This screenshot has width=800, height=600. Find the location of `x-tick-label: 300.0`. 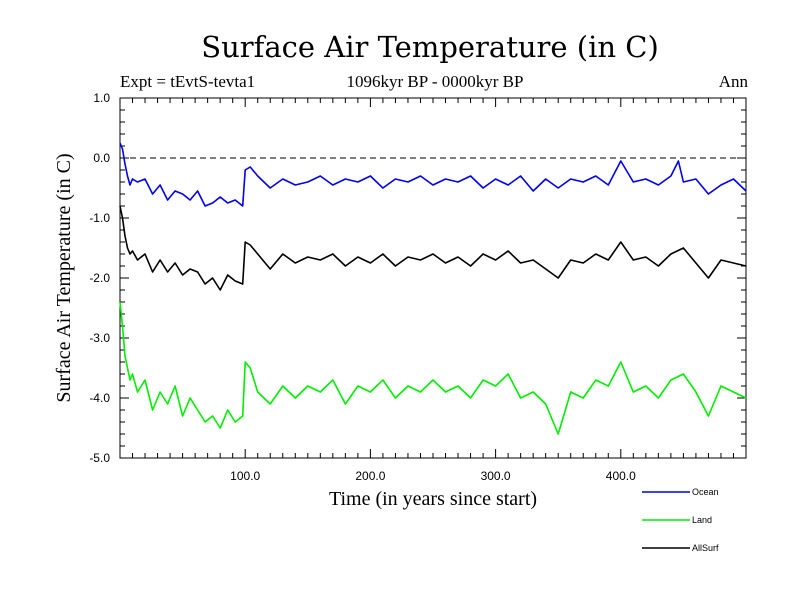

x-tick-label: 300.0 is located at coordinates (496, 476).